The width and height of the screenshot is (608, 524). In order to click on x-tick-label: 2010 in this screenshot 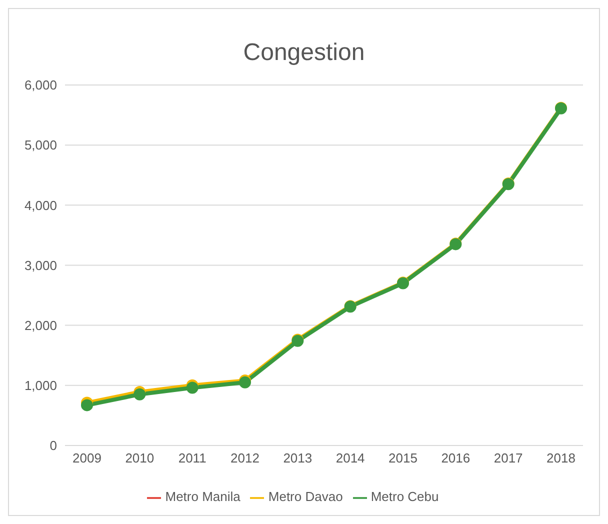, I will do `click(139, 458)`.